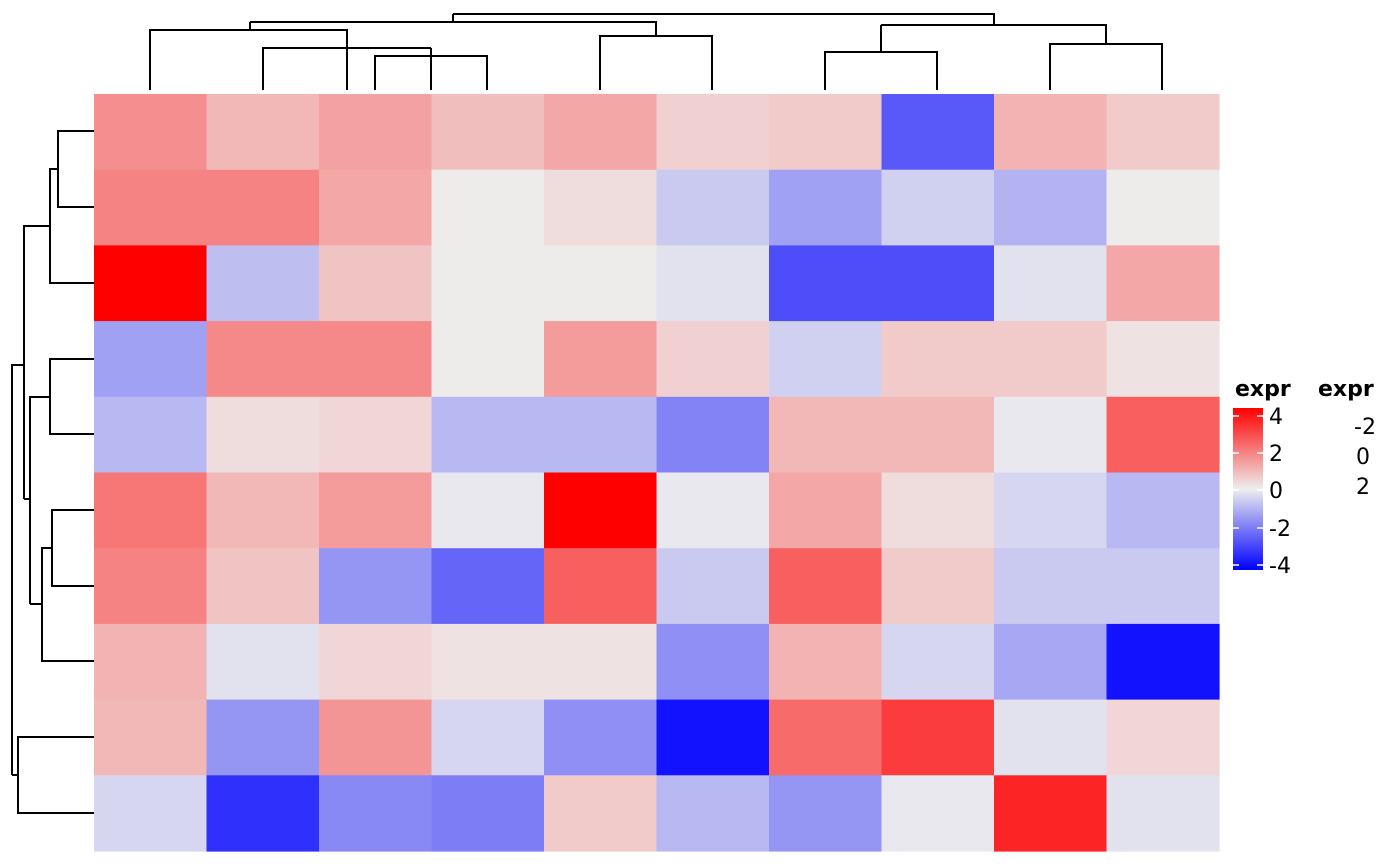 This screenshot has width=1400, height=866. What do you see at coordinates (1280, 566) in the screenshot?
I see `legend-tick-label: -4` at bounding box center [1280, 566].